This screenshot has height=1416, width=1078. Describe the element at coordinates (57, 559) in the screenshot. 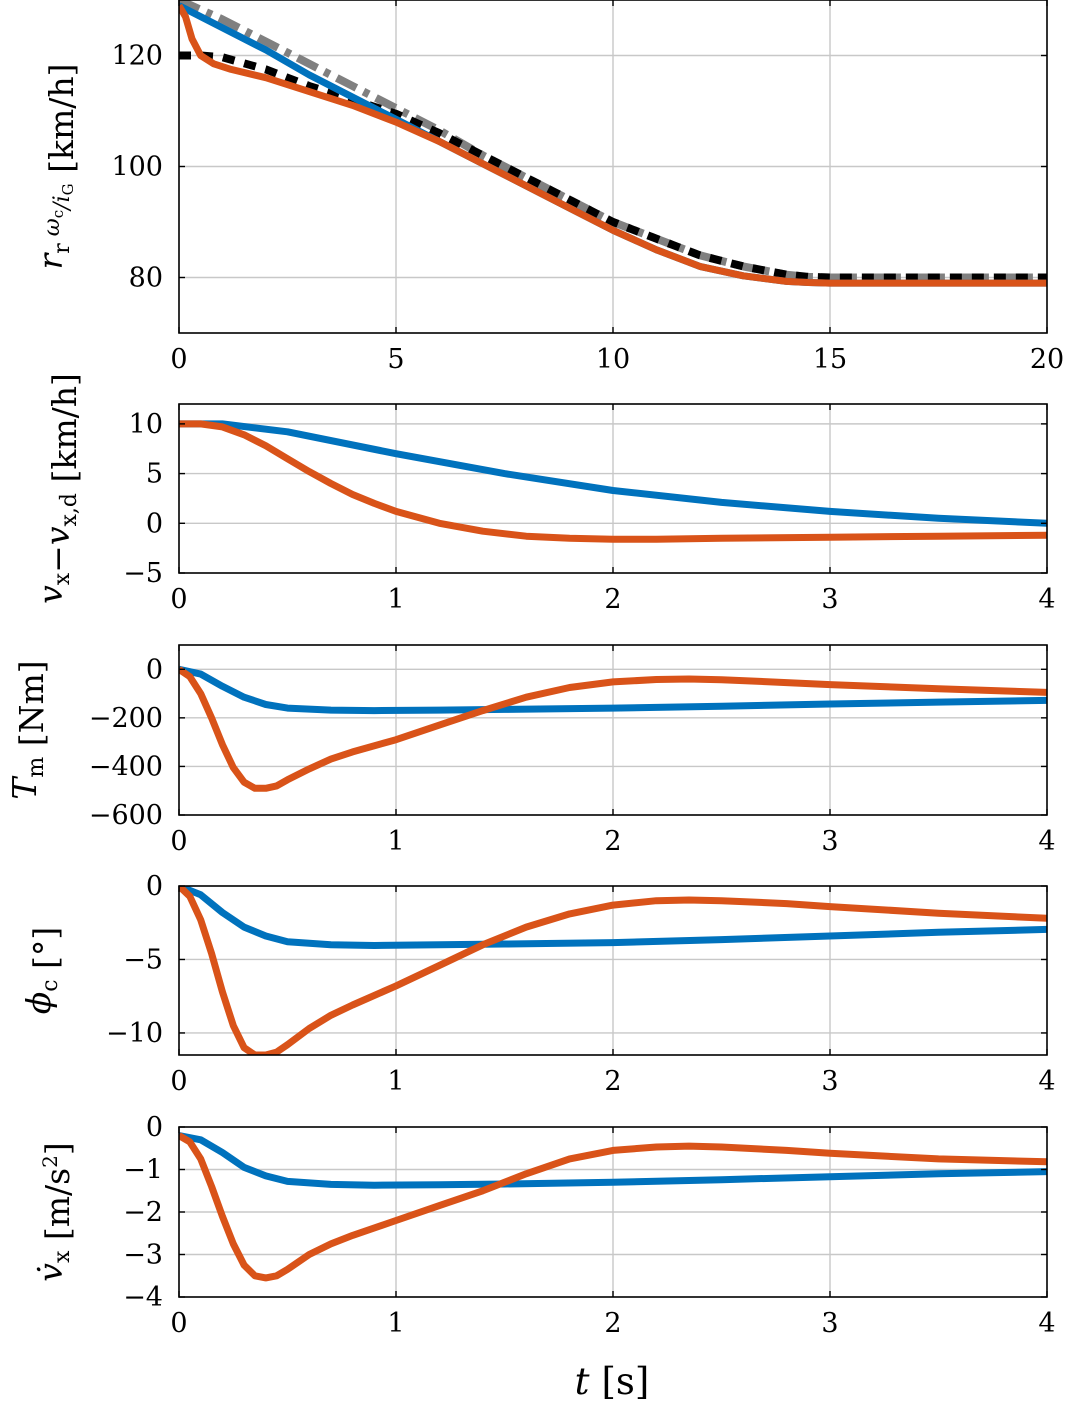

I see `y-axis-label-part: −` at that location.